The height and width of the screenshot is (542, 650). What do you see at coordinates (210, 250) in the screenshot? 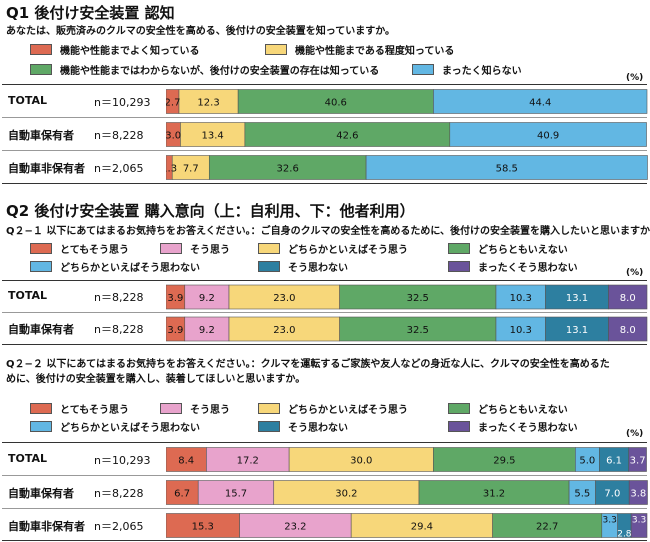
I see `legend-label: そう思う` at bounding box center [210, 250].